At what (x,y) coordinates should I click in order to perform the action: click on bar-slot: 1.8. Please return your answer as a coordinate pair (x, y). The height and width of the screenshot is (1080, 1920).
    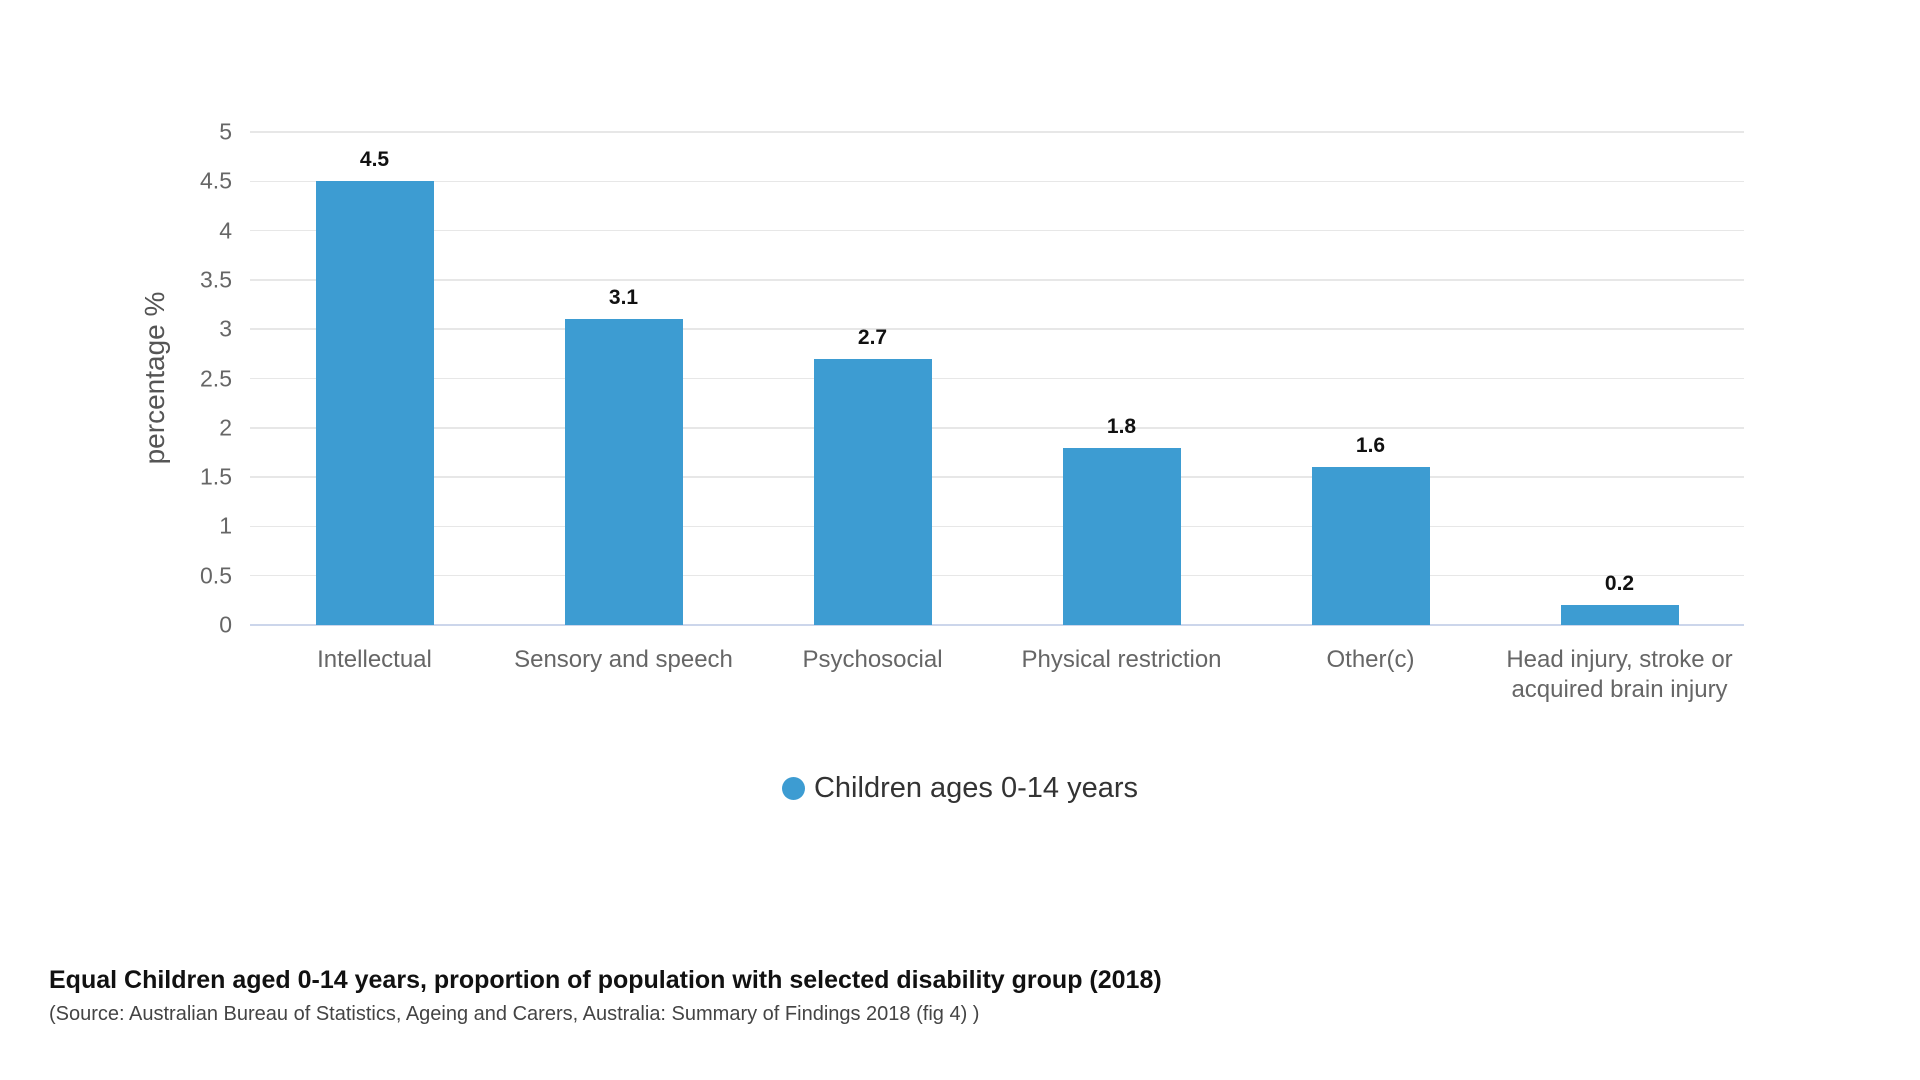
    Looking at the image, I should click on (1121, 378).